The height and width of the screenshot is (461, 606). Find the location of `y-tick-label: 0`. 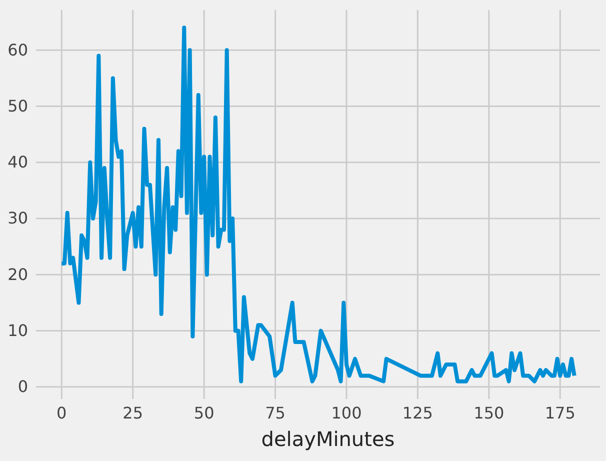

y-tick-label: 0 is located at coordinates (23, 386).